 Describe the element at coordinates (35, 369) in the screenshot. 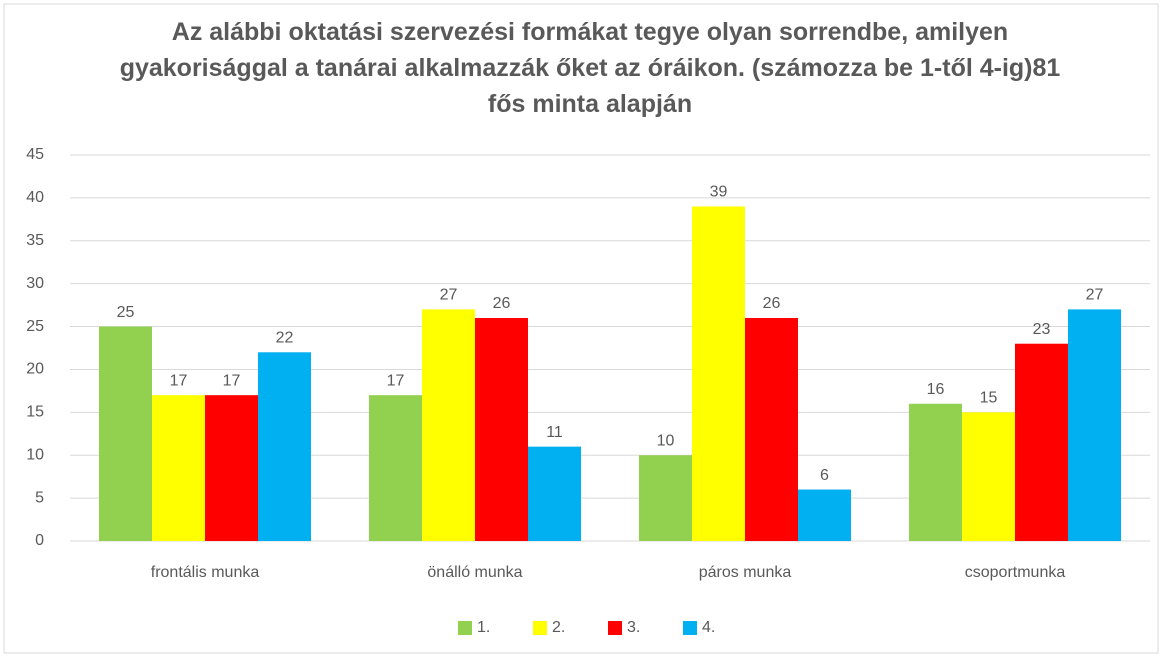

I see `y-tick-label: 20` at that location.